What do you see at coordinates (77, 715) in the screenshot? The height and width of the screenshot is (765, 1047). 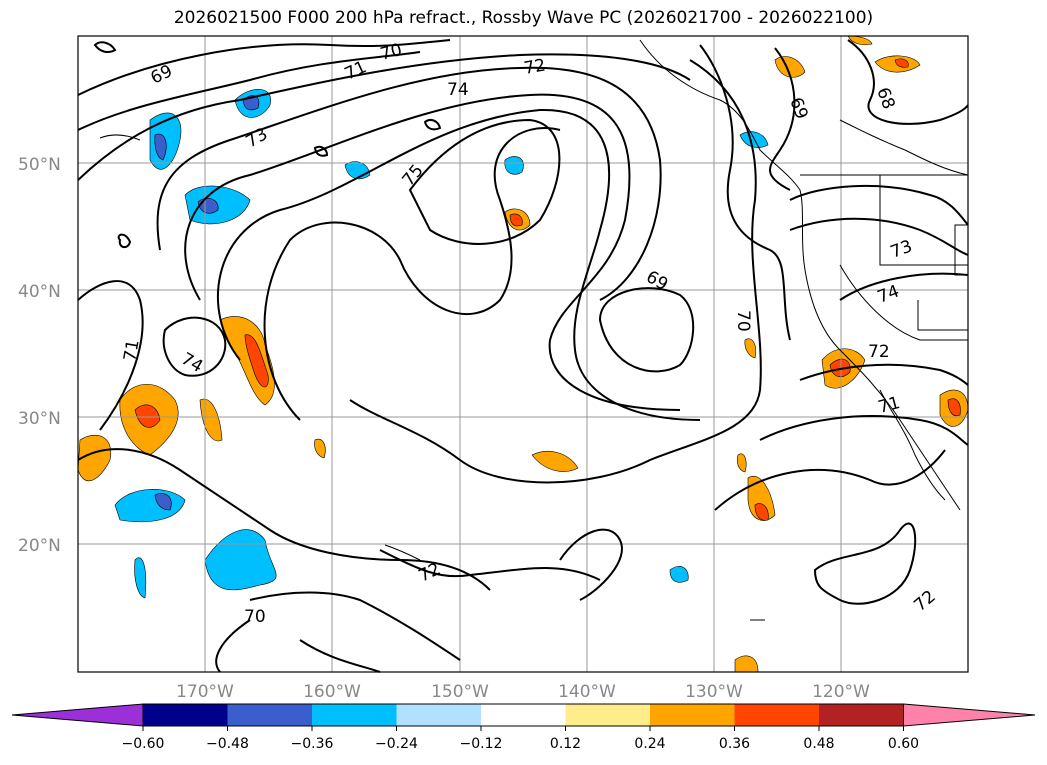 I see `colorbar-arrow-min` at bounding box center [77, 715].